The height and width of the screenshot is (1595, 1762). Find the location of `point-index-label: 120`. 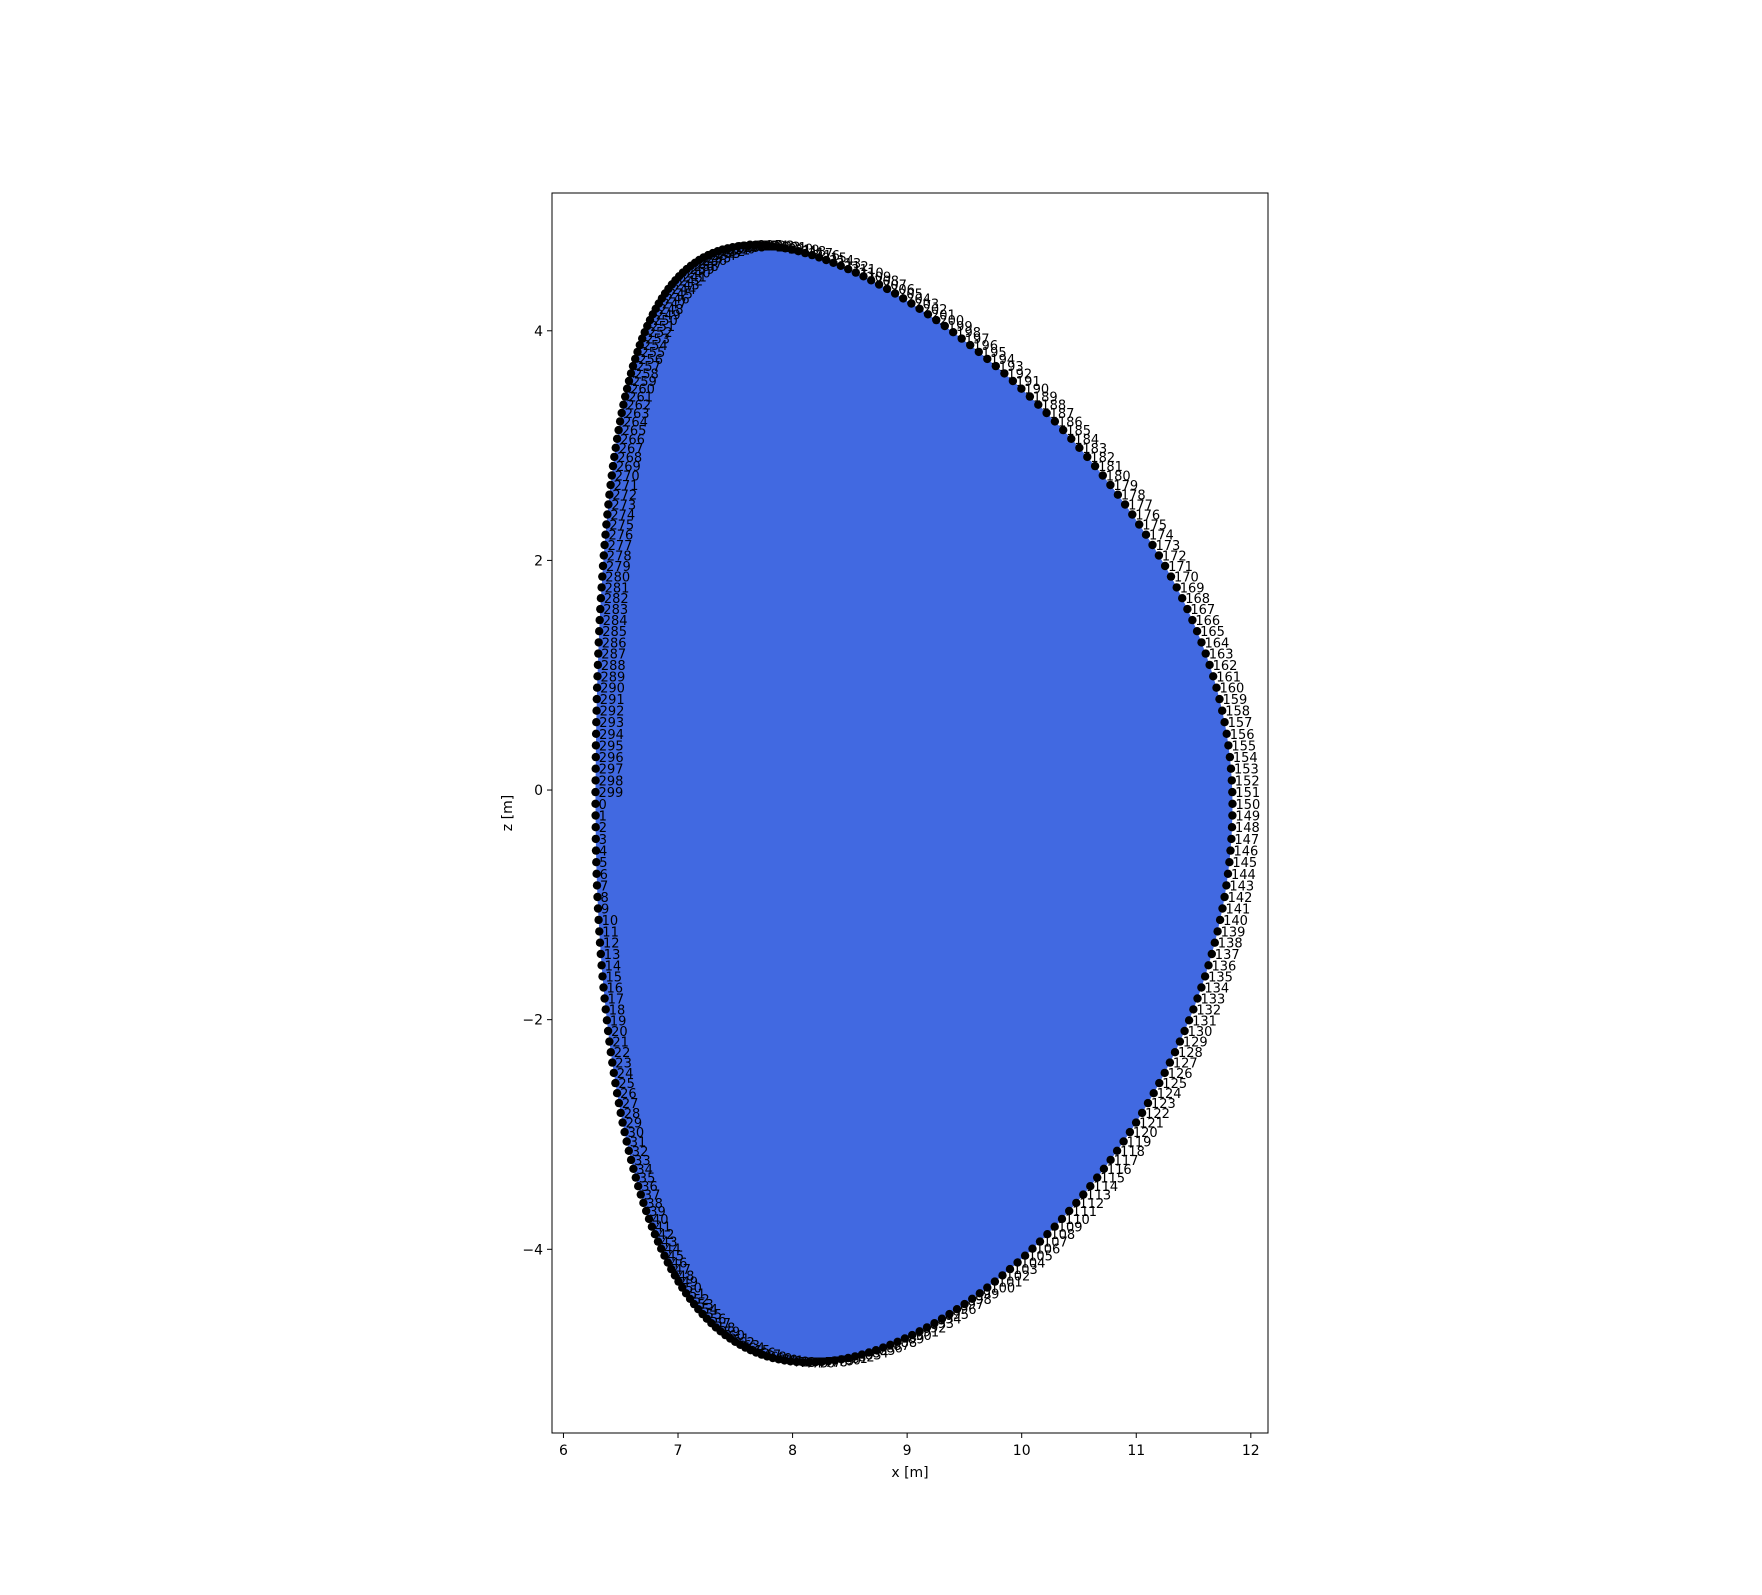

point-index-label: 120 is located at coordinates (1145, 1133).